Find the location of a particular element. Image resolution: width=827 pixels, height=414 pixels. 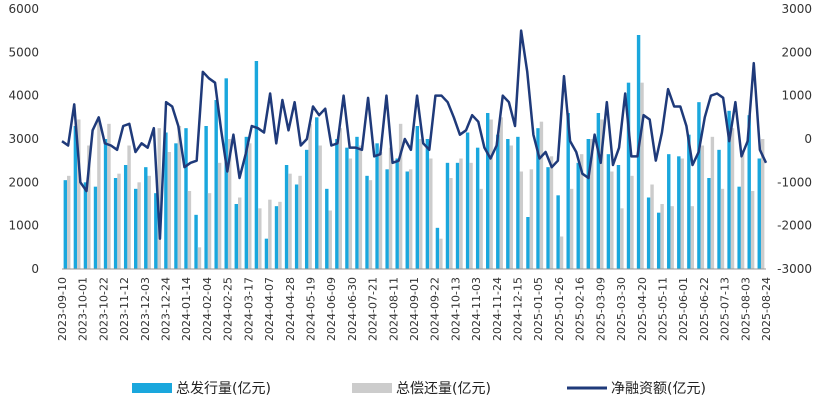

legend-swatch-issuance is located at coordinates (152, 388).